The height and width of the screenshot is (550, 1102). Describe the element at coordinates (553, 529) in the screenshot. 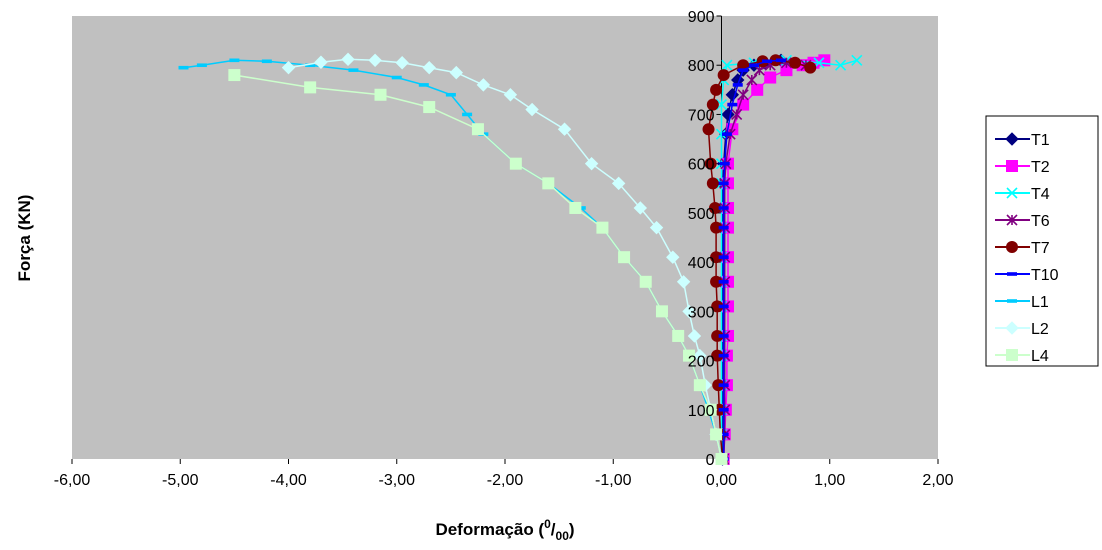

I see `x-axis-title-slash: /` at that location.